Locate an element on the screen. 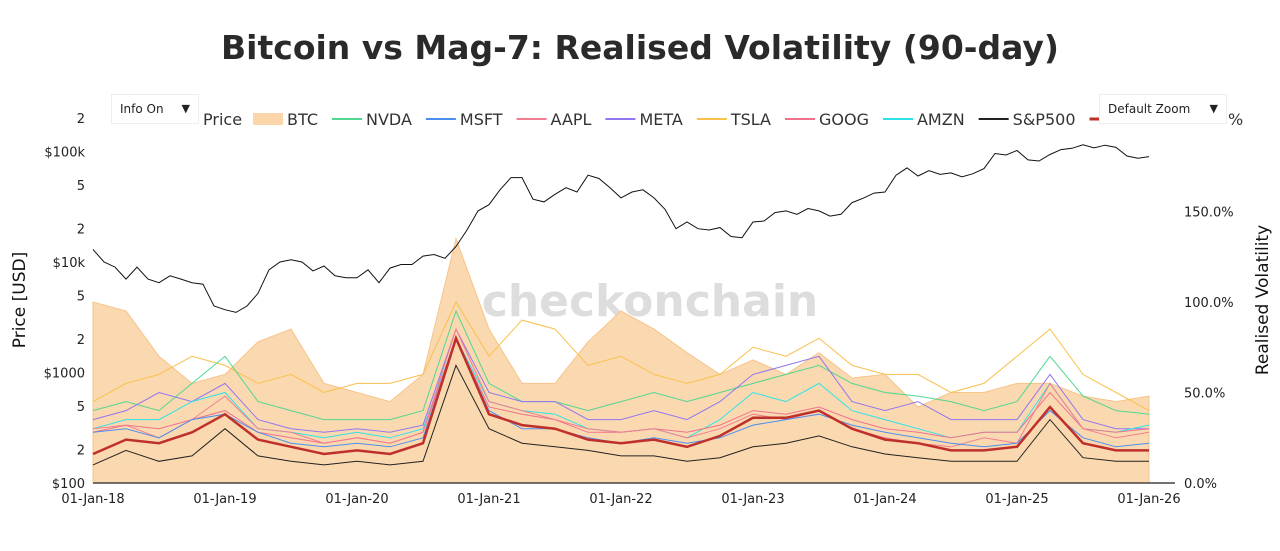 This screenshot has width=1280, height=551. y-left-tick: $100k is located at coordinates (64, 153).